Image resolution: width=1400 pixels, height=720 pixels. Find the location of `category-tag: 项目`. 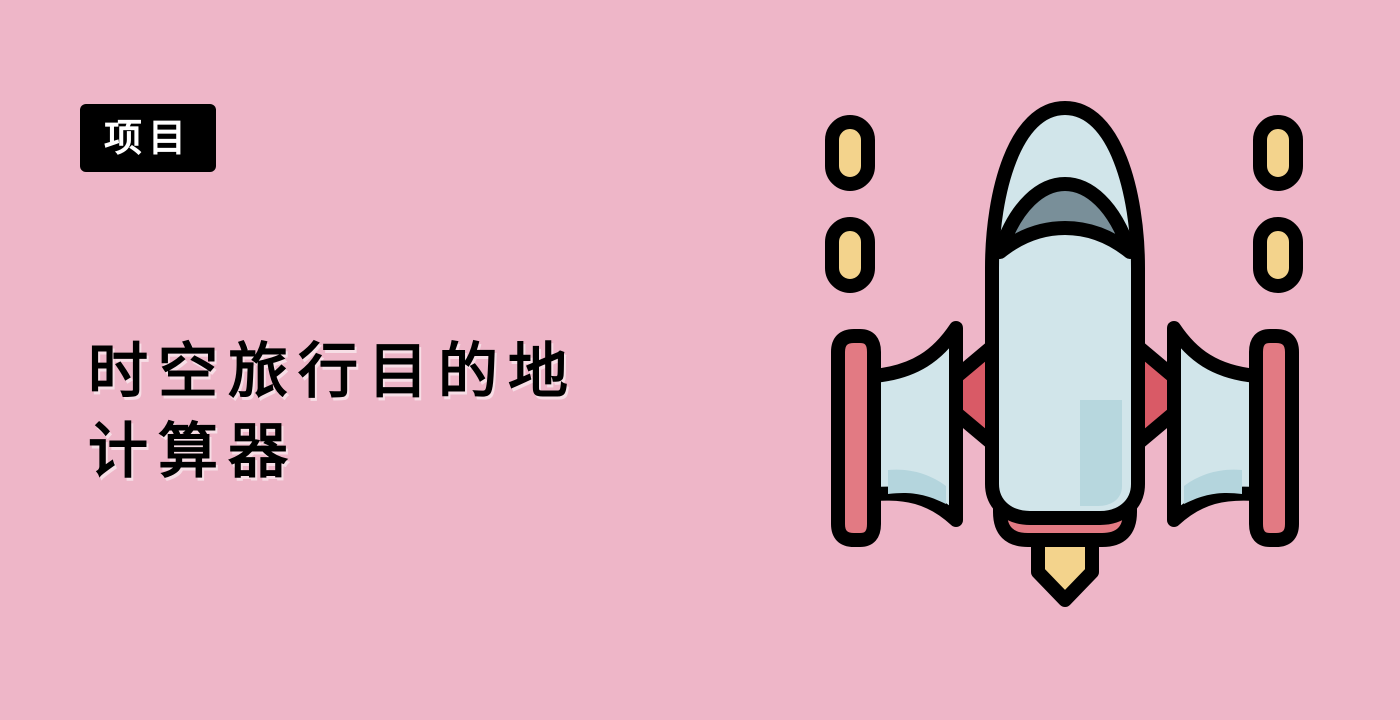

category-tag: 项目 is located at coordinates (148, 138).